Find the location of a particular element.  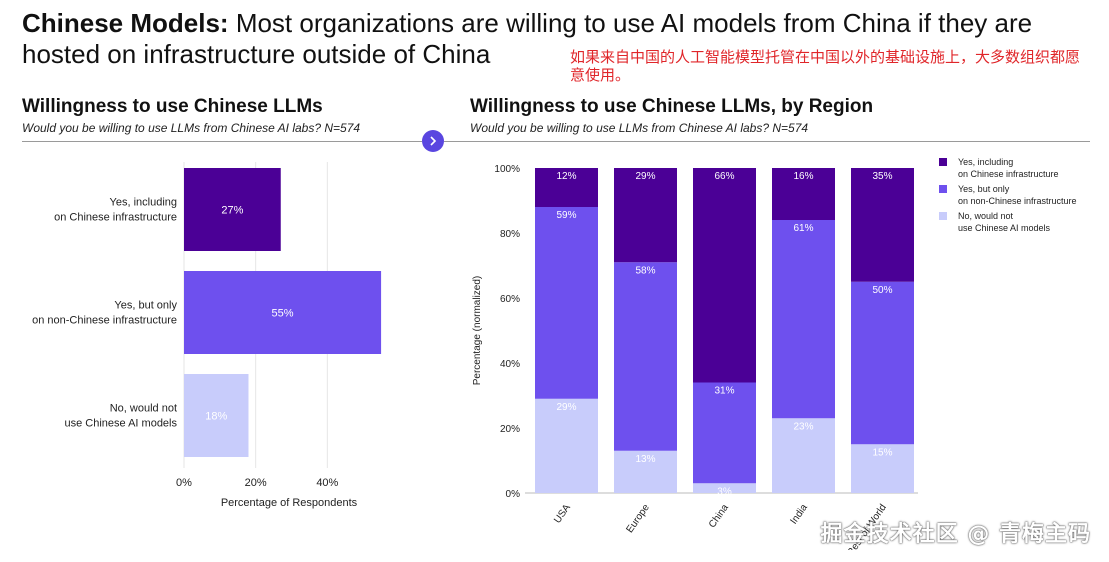

segment-value-label: 50% is located at coordinates (882, 290).